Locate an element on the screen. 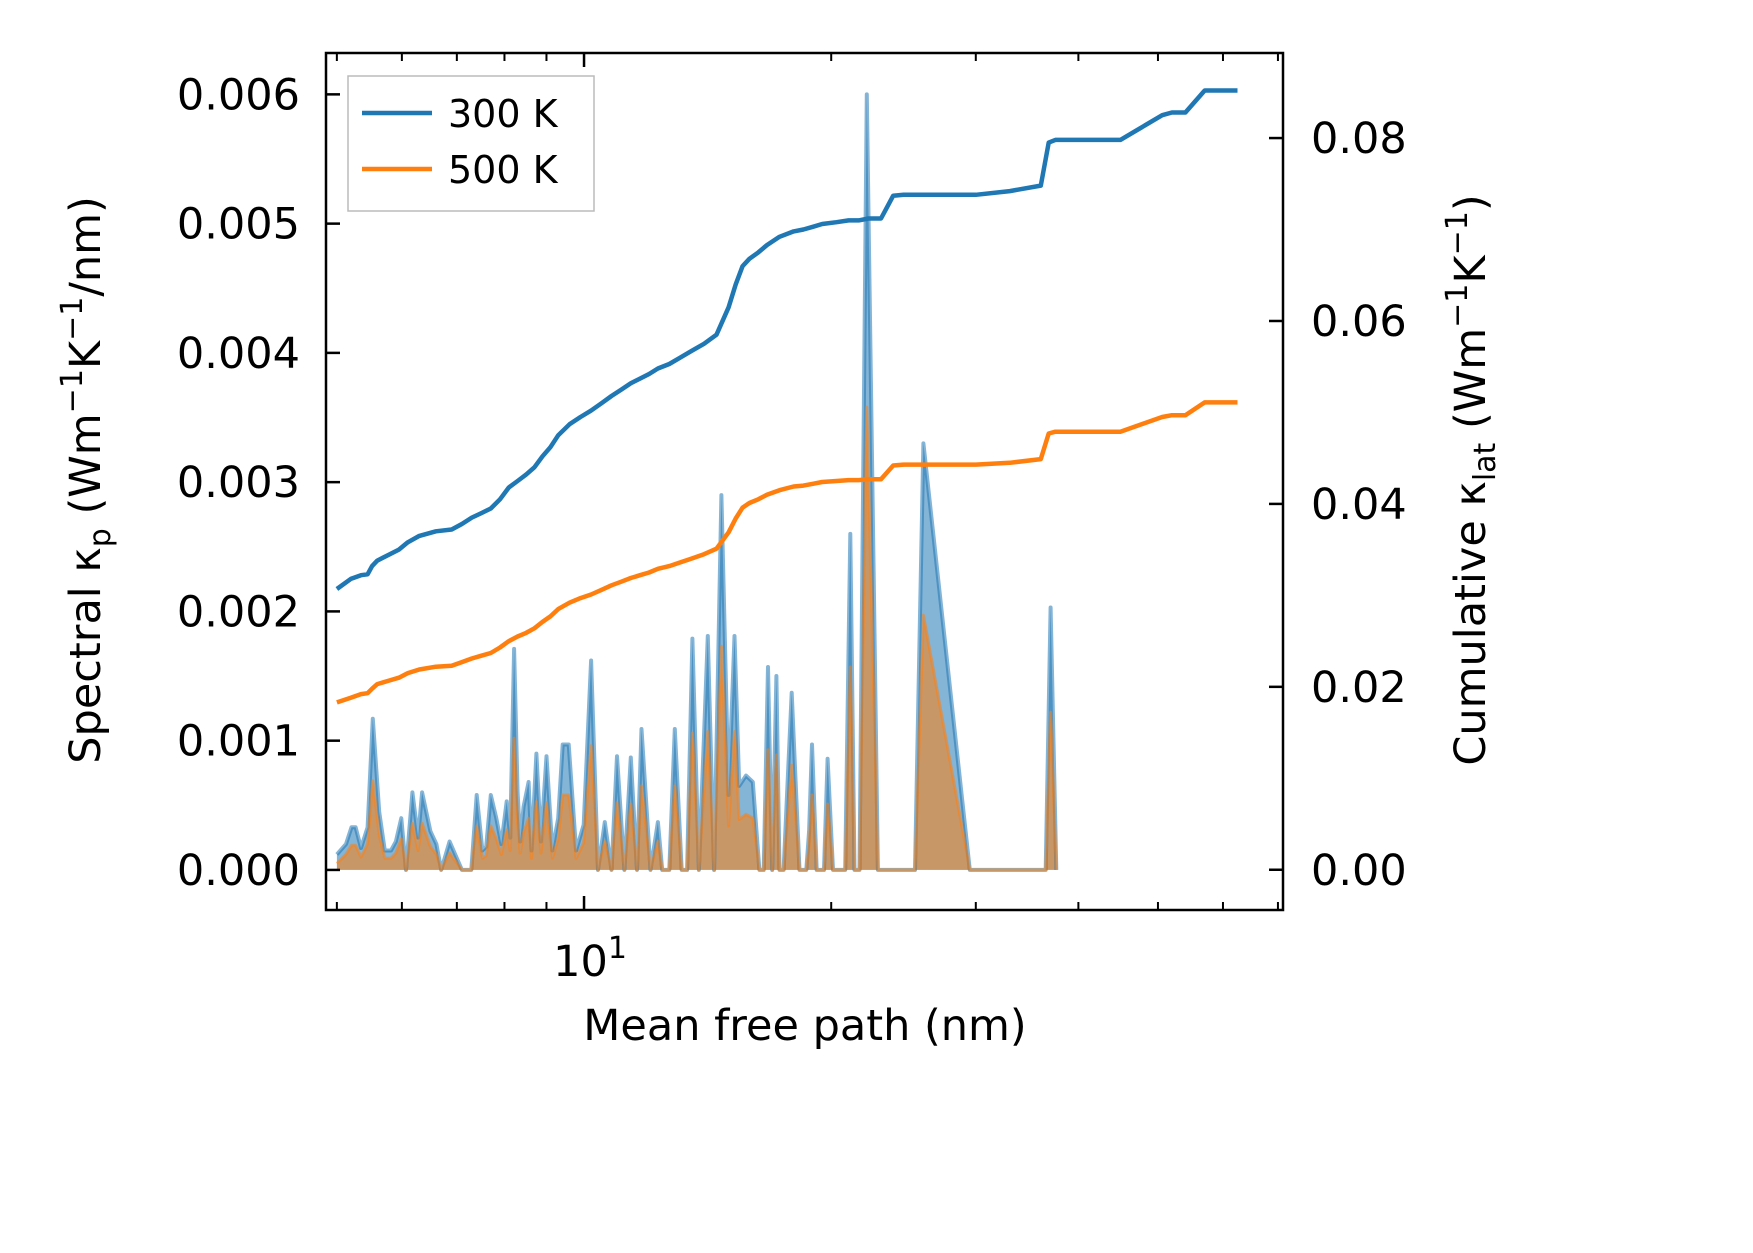  right-tick-label: 0.08 is located at coordinates (1359, 139).